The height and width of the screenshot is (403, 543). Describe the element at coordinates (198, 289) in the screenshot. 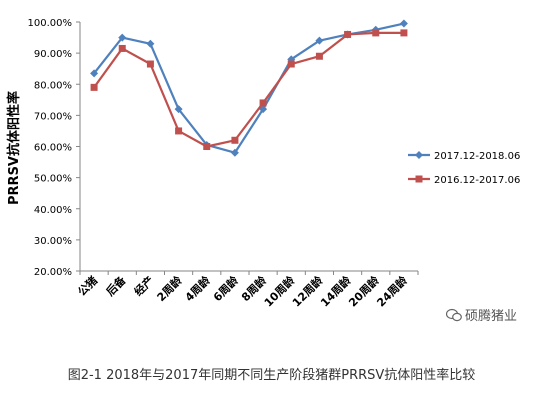

I see `x-tick-label: 4周龄` at that location.